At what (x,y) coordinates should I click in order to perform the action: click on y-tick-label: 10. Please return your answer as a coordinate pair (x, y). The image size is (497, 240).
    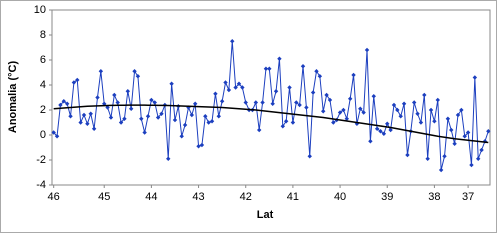
    Looking at the image, I should click on (40, 10).